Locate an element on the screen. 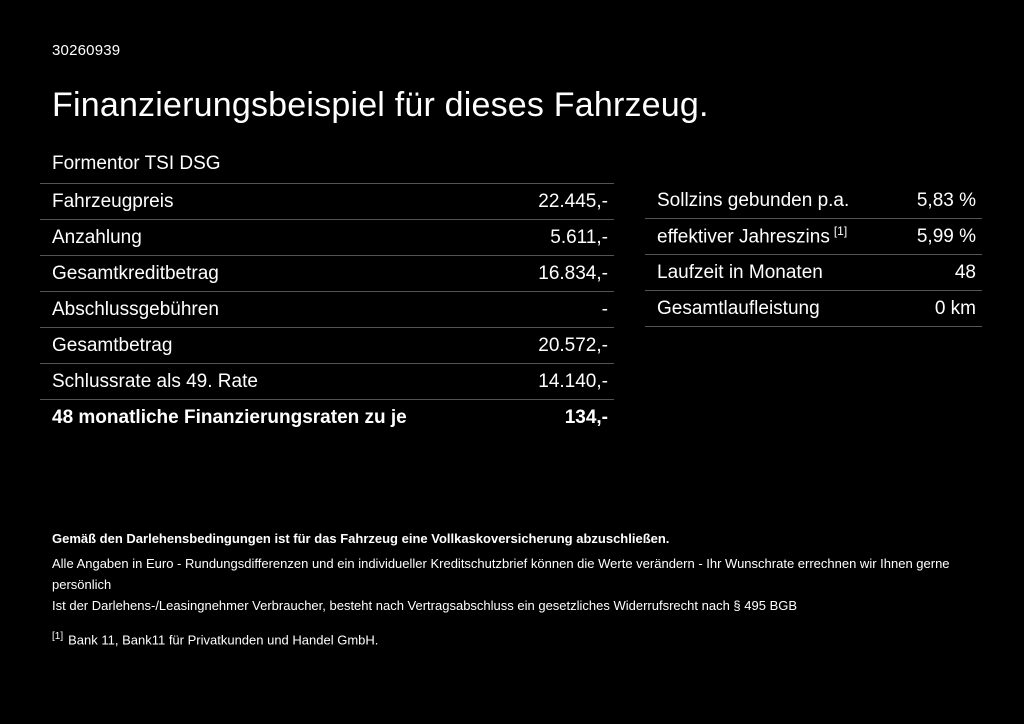  table-row: Laufzeit in Monaten 48 is located at coordinates (813, 273).